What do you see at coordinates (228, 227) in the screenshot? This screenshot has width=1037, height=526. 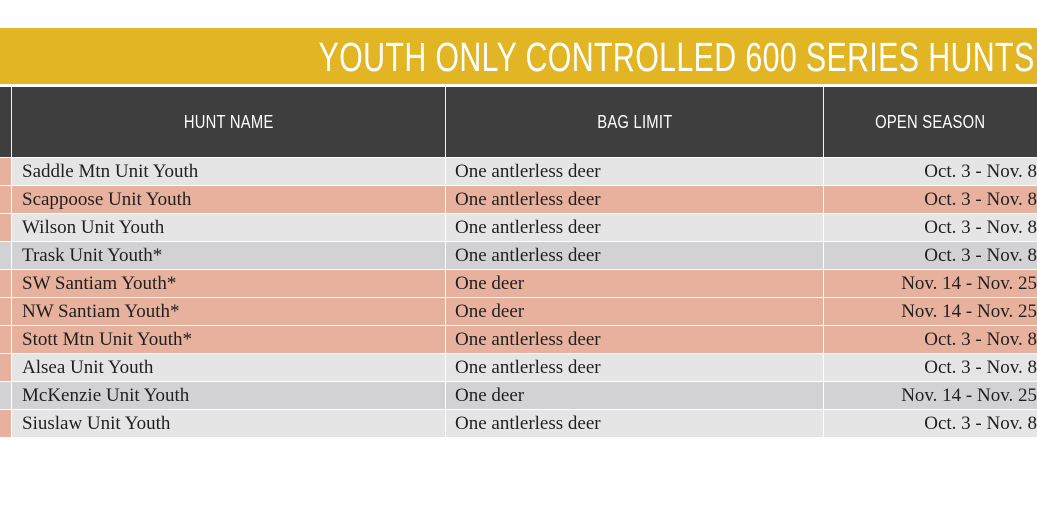 I see `hunt-name-cell: Wilson Unit Youth` at bounding box center [228, 227].